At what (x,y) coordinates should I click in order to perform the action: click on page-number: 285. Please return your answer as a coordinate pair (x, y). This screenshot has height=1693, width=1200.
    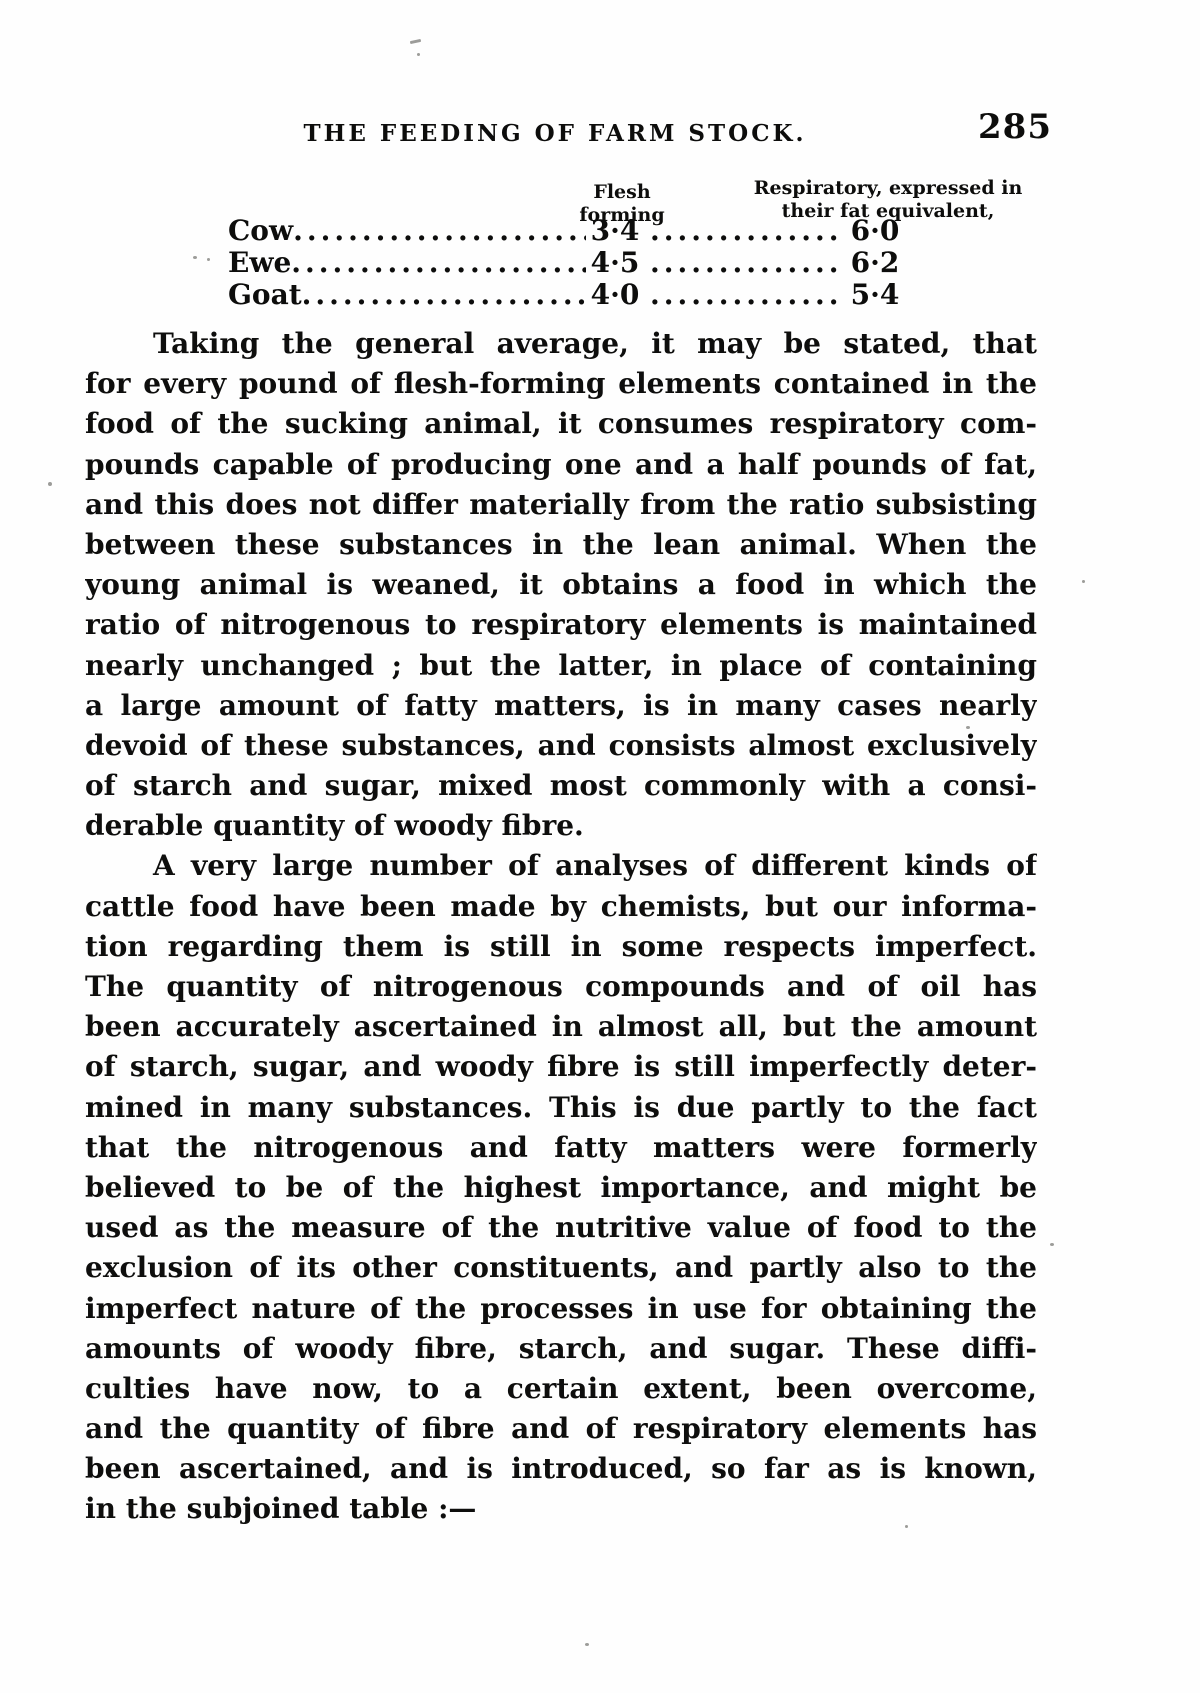
    Looking at the image, I should click on (1015, 127).